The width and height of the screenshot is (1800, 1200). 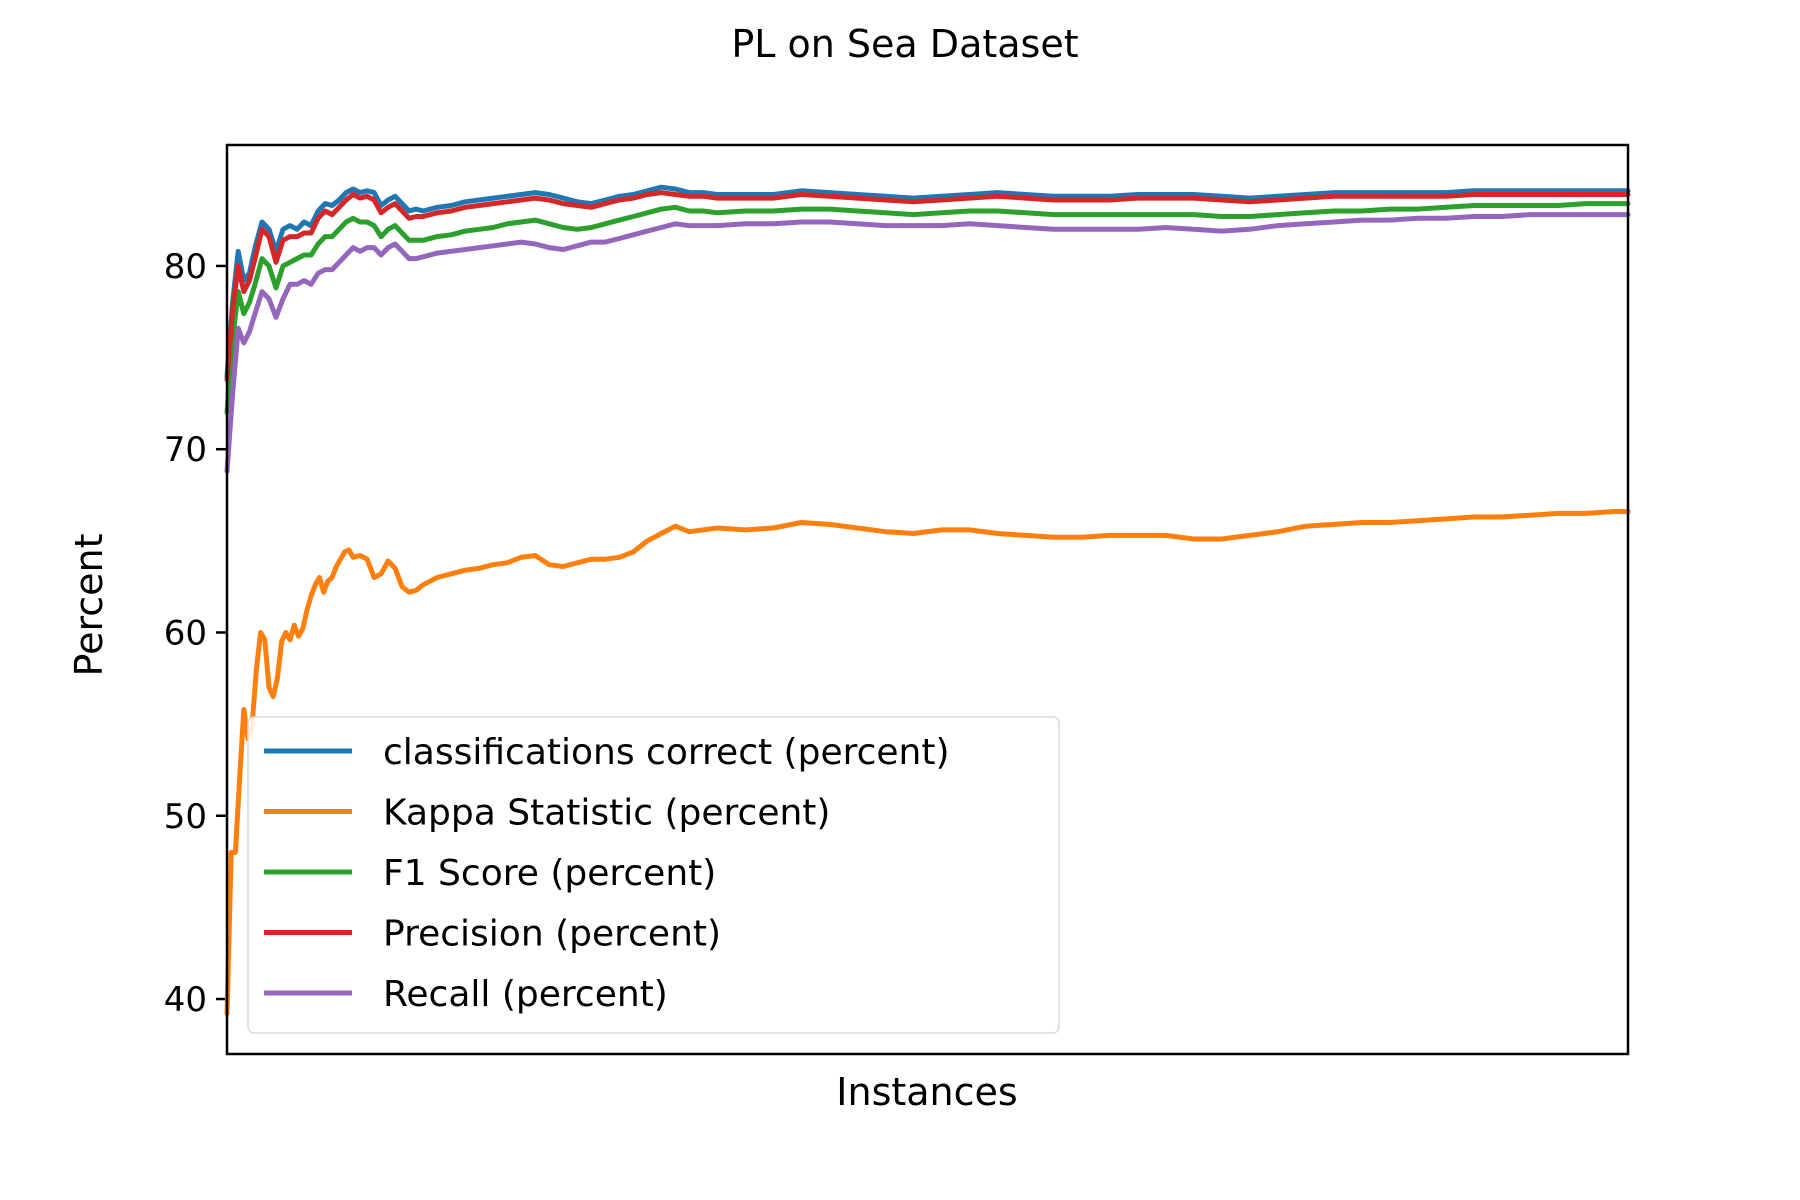 I want to click on legend-label-4: Recall (percent), so click(x=525, y=994).